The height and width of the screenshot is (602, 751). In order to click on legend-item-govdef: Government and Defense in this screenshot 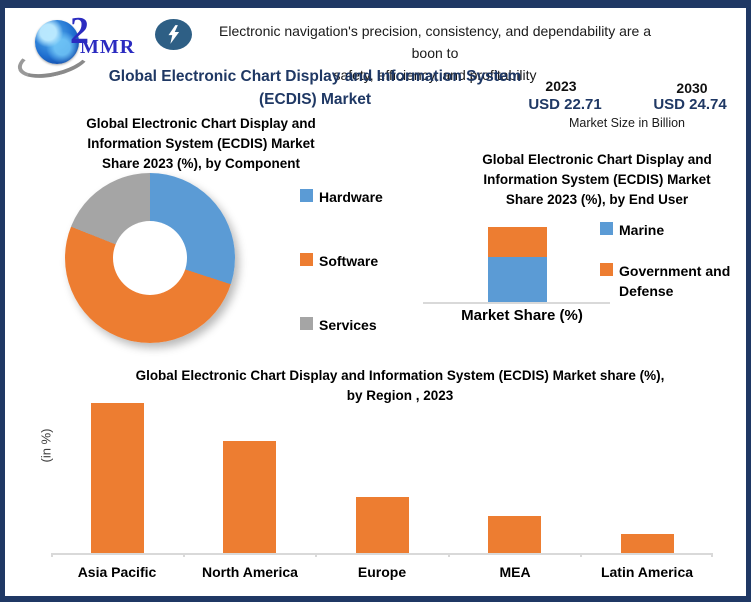, I will do `click(673, 281)`.